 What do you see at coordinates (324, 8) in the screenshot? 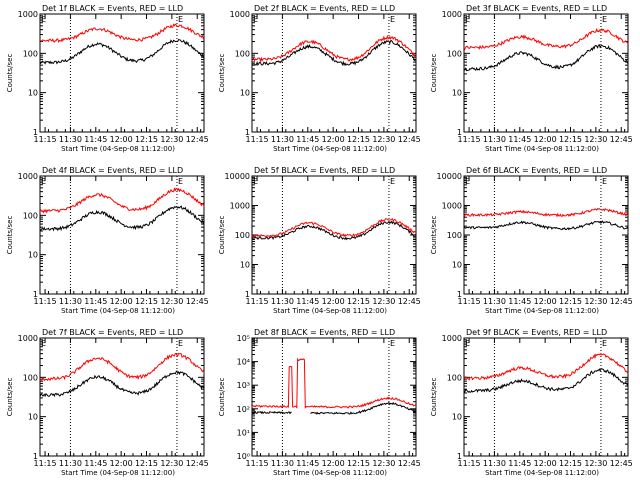
I see `panel-title: Det 2f BLACK = Events, RED = LLD` at bounding box center [324, 8].